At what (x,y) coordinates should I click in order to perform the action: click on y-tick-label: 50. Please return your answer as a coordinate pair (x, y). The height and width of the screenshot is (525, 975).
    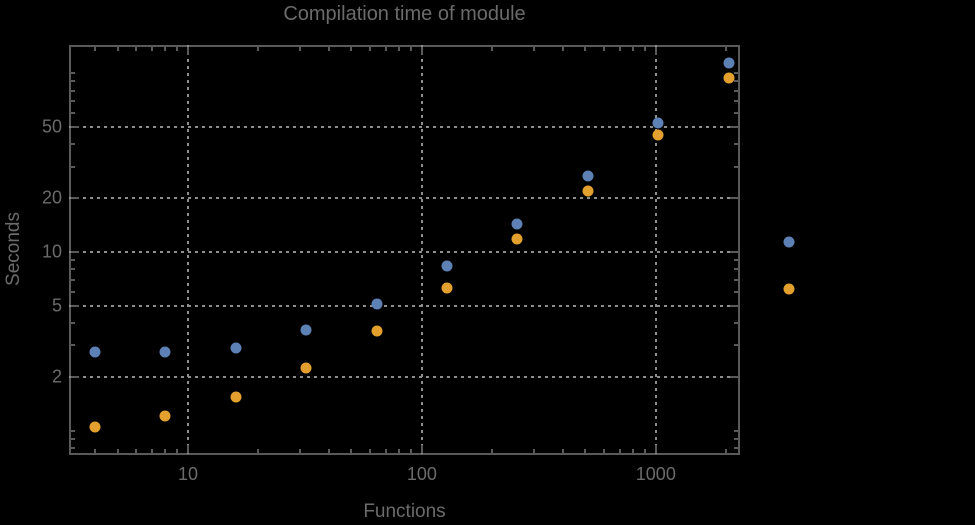
    Looking at the image, I should click on (51, 126).